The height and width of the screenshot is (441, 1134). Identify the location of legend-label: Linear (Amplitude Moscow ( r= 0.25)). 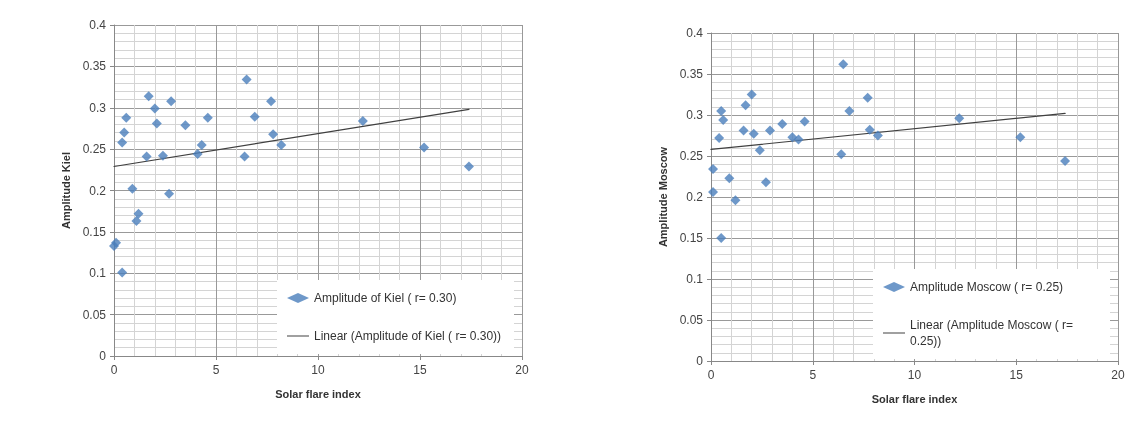
(993, 333).